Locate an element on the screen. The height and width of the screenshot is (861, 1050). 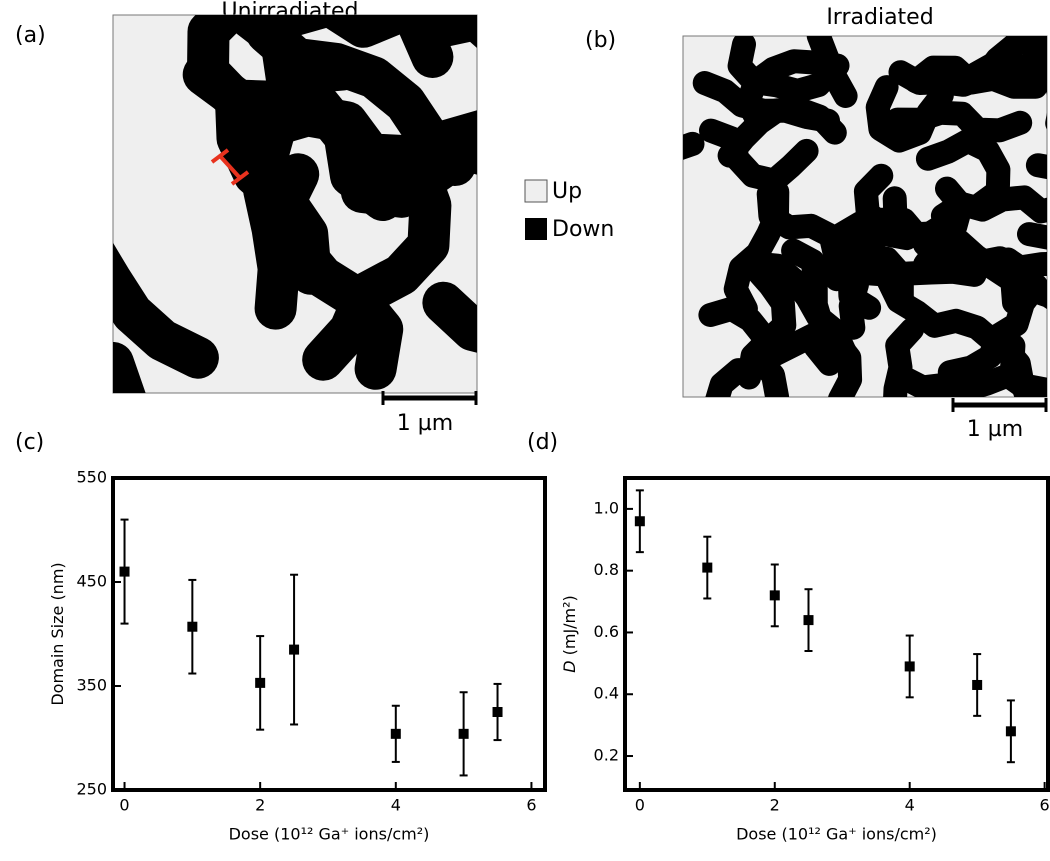
y-axis-label: D (mJ/m²) is located at coordinates (569, 634).